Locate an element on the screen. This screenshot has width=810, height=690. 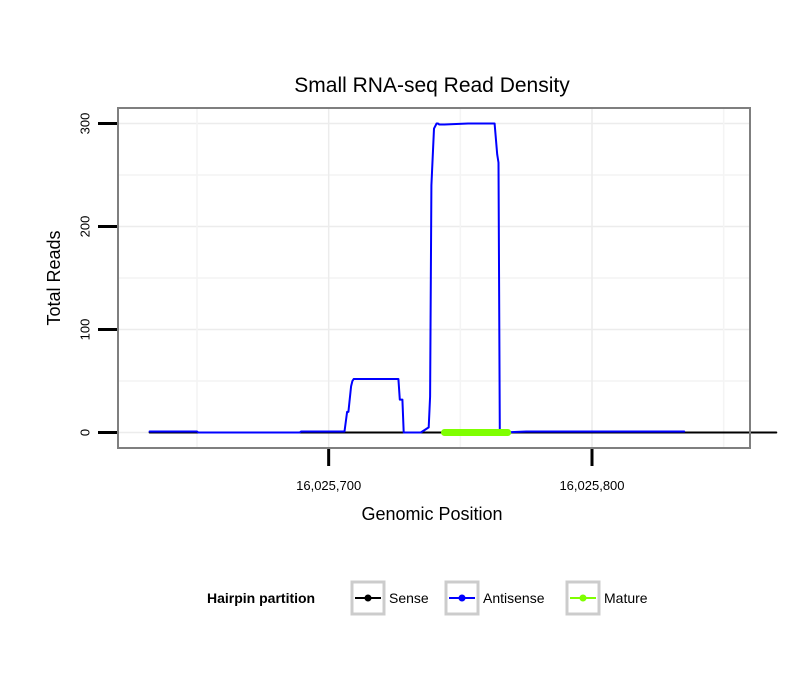
x-axis: 16,025,700 16,025,800 is located at coordinates (460, 471).